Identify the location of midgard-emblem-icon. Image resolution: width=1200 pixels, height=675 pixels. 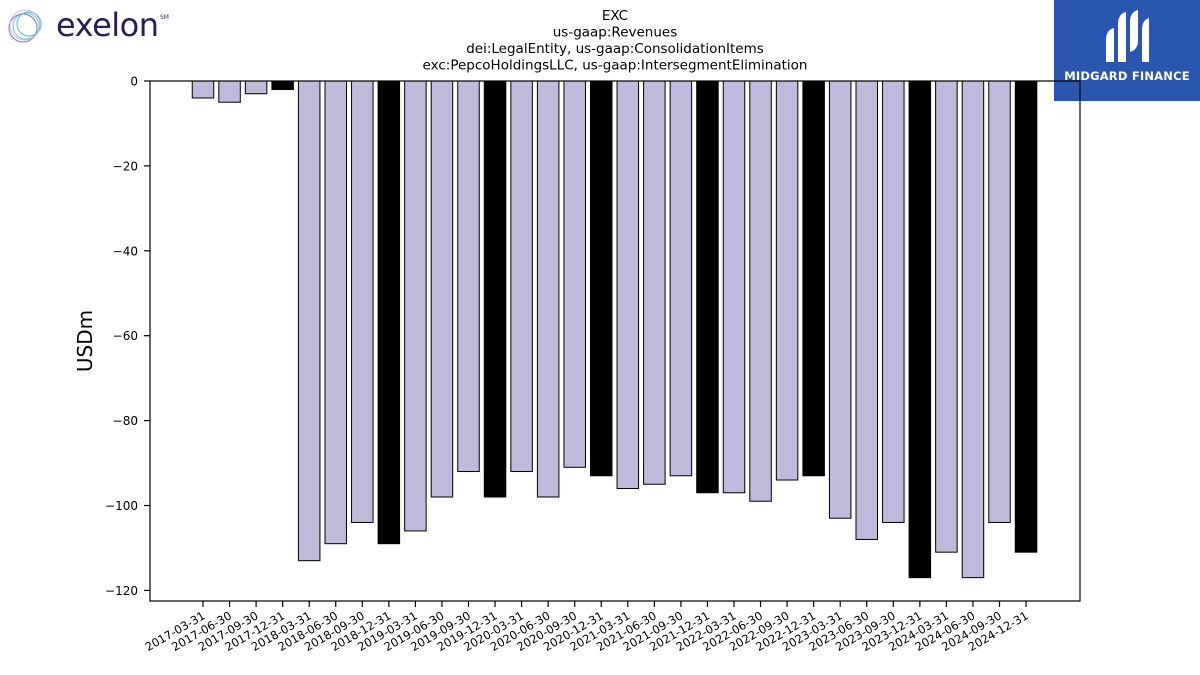
(1127, 36).